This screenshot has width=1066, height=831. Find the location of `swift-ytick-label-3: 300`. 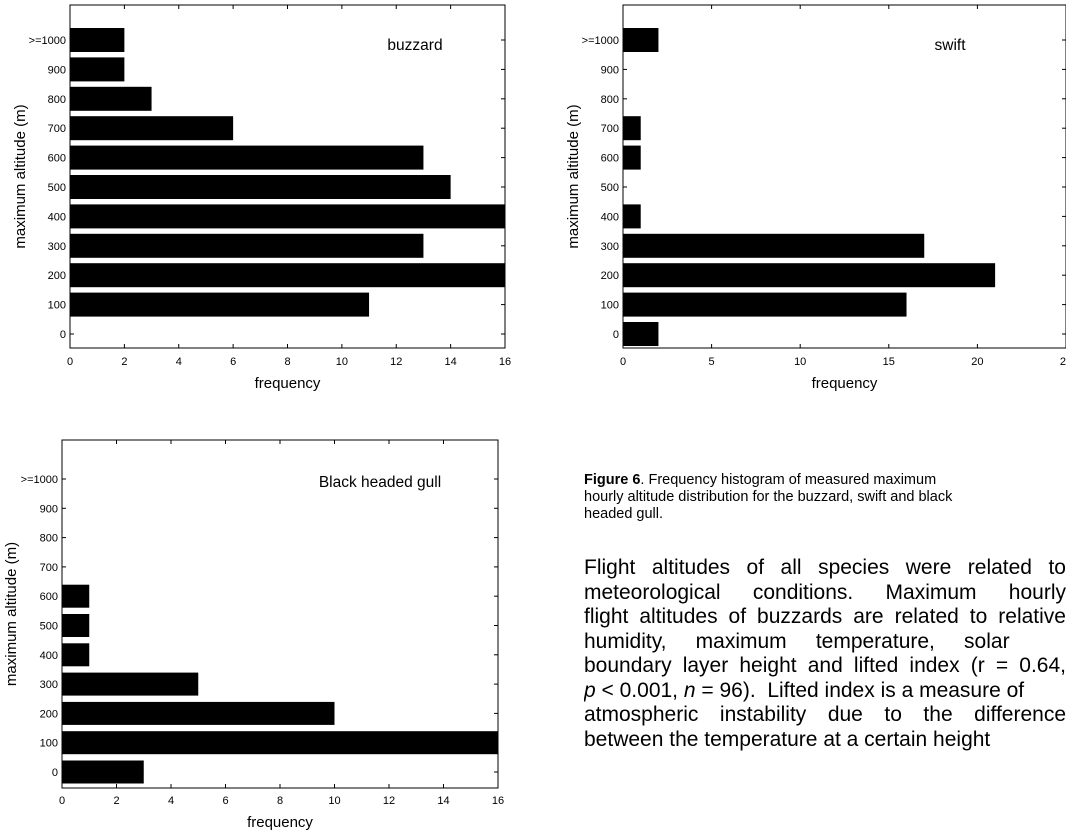

swift-ytick-label-3: 300 is located at coordinates (610, 247).